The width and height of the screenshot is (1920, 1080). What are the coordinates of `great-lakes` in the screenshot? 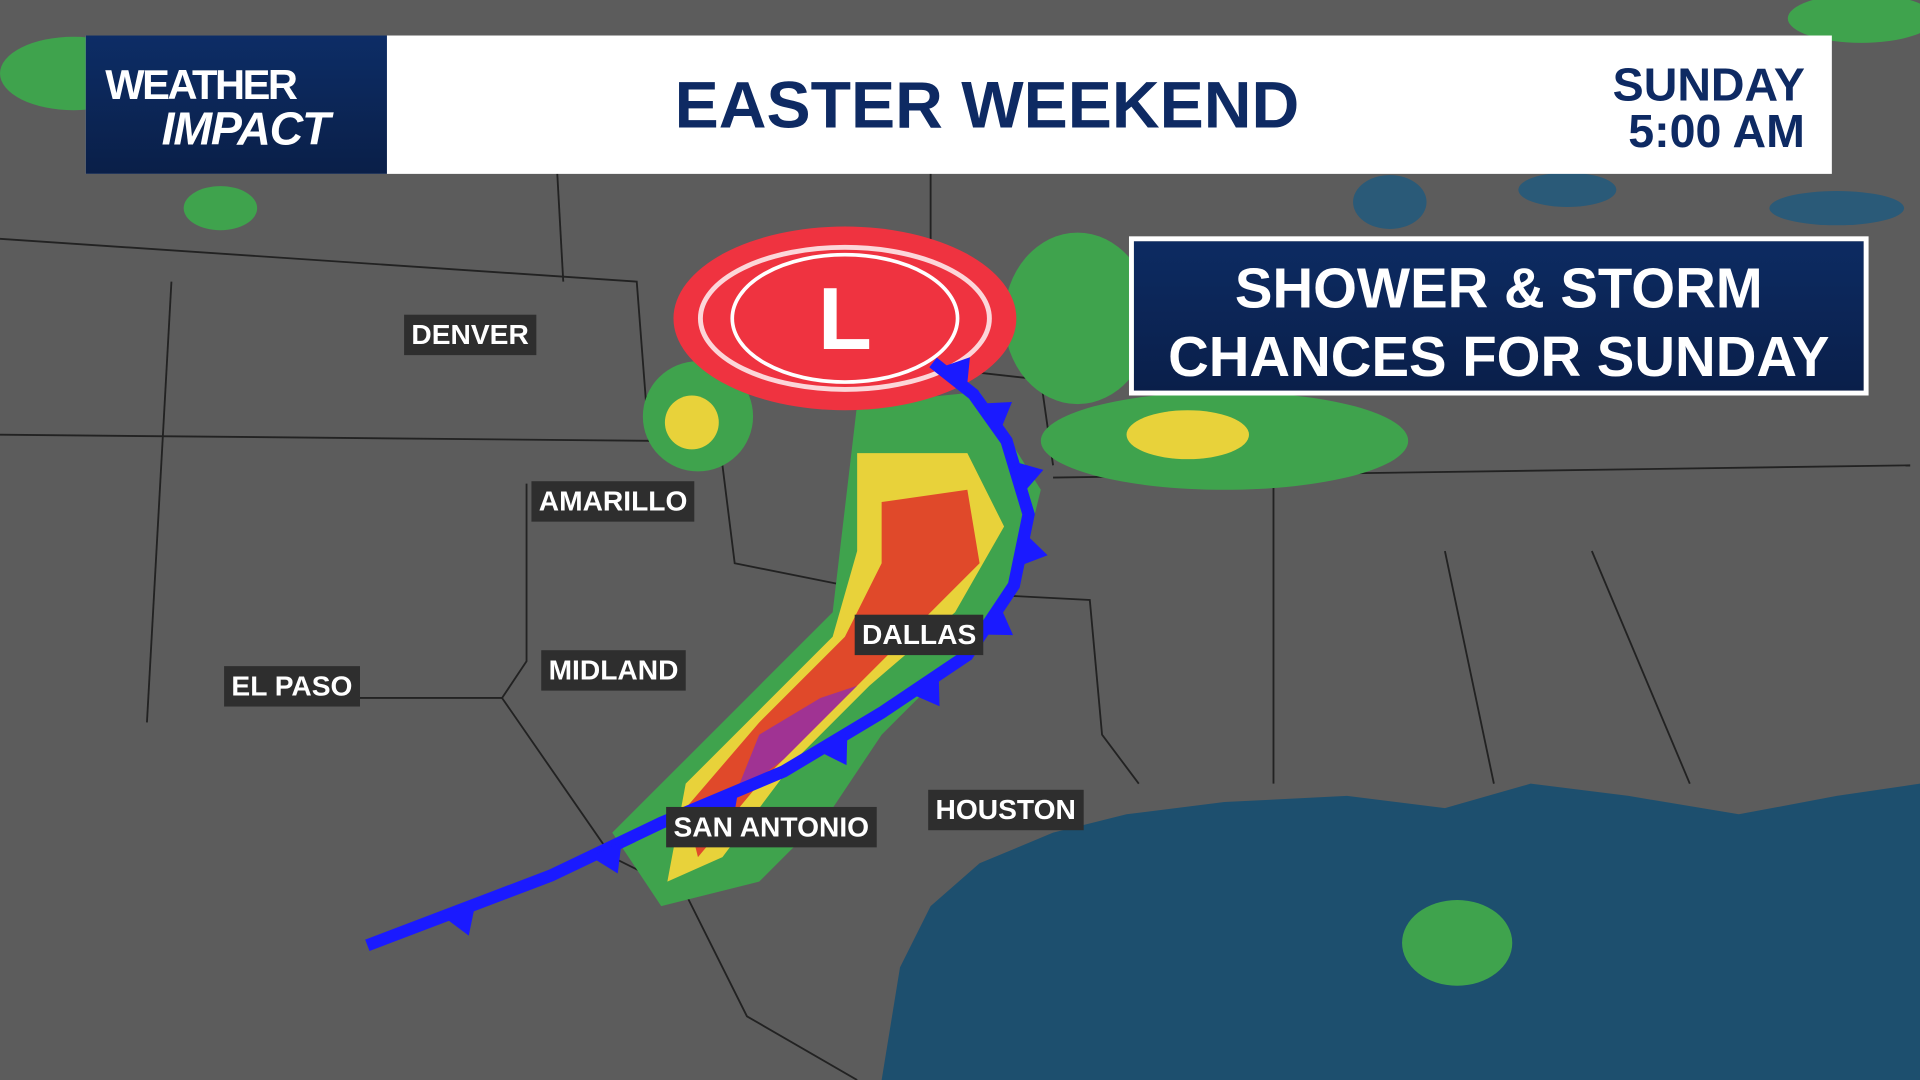 It's located at (1629, 200).